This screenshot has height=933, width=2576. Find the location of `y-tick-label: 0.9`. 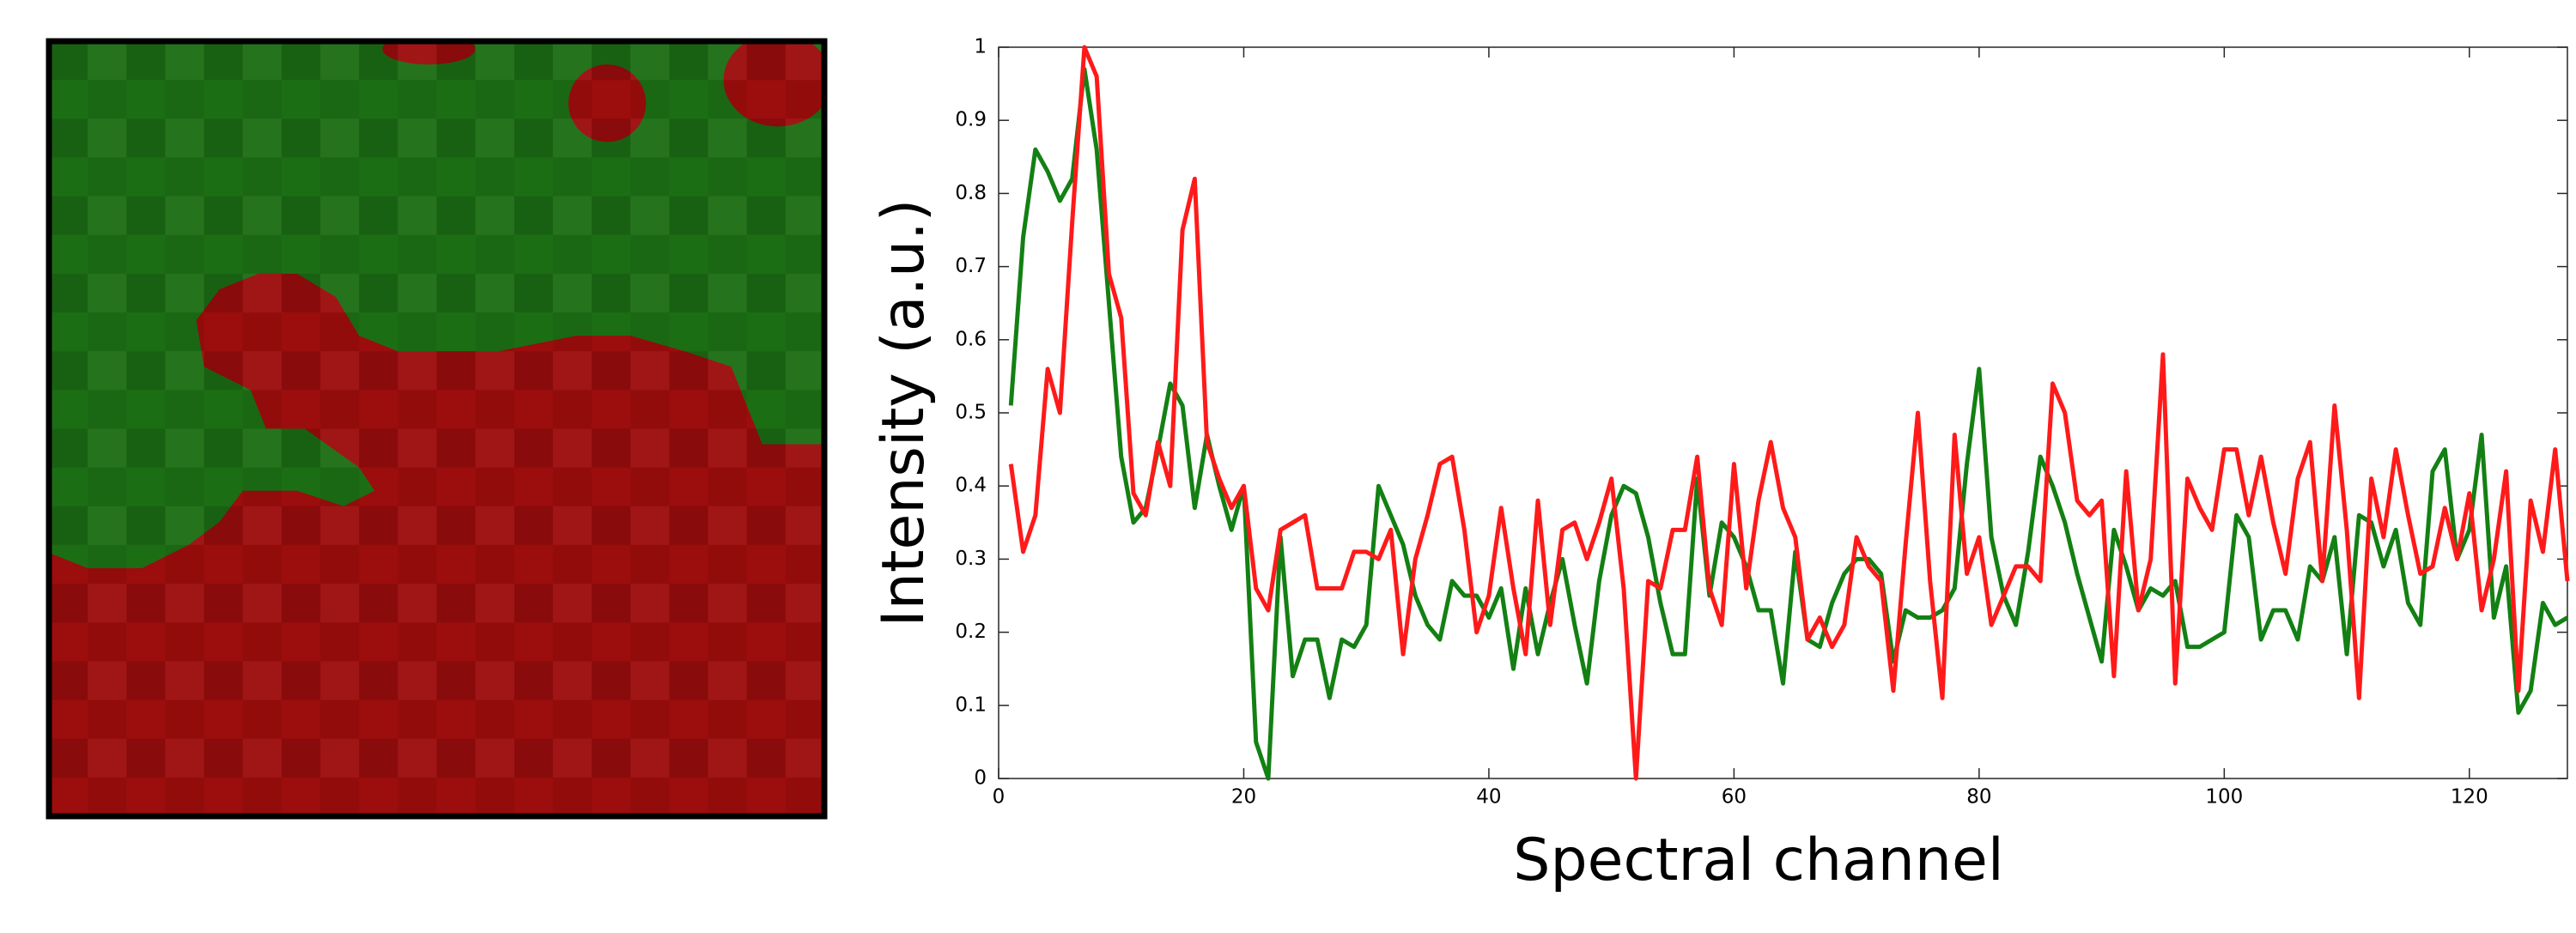

y-tick-label: 0.9 is located at coordinates (971, 120).